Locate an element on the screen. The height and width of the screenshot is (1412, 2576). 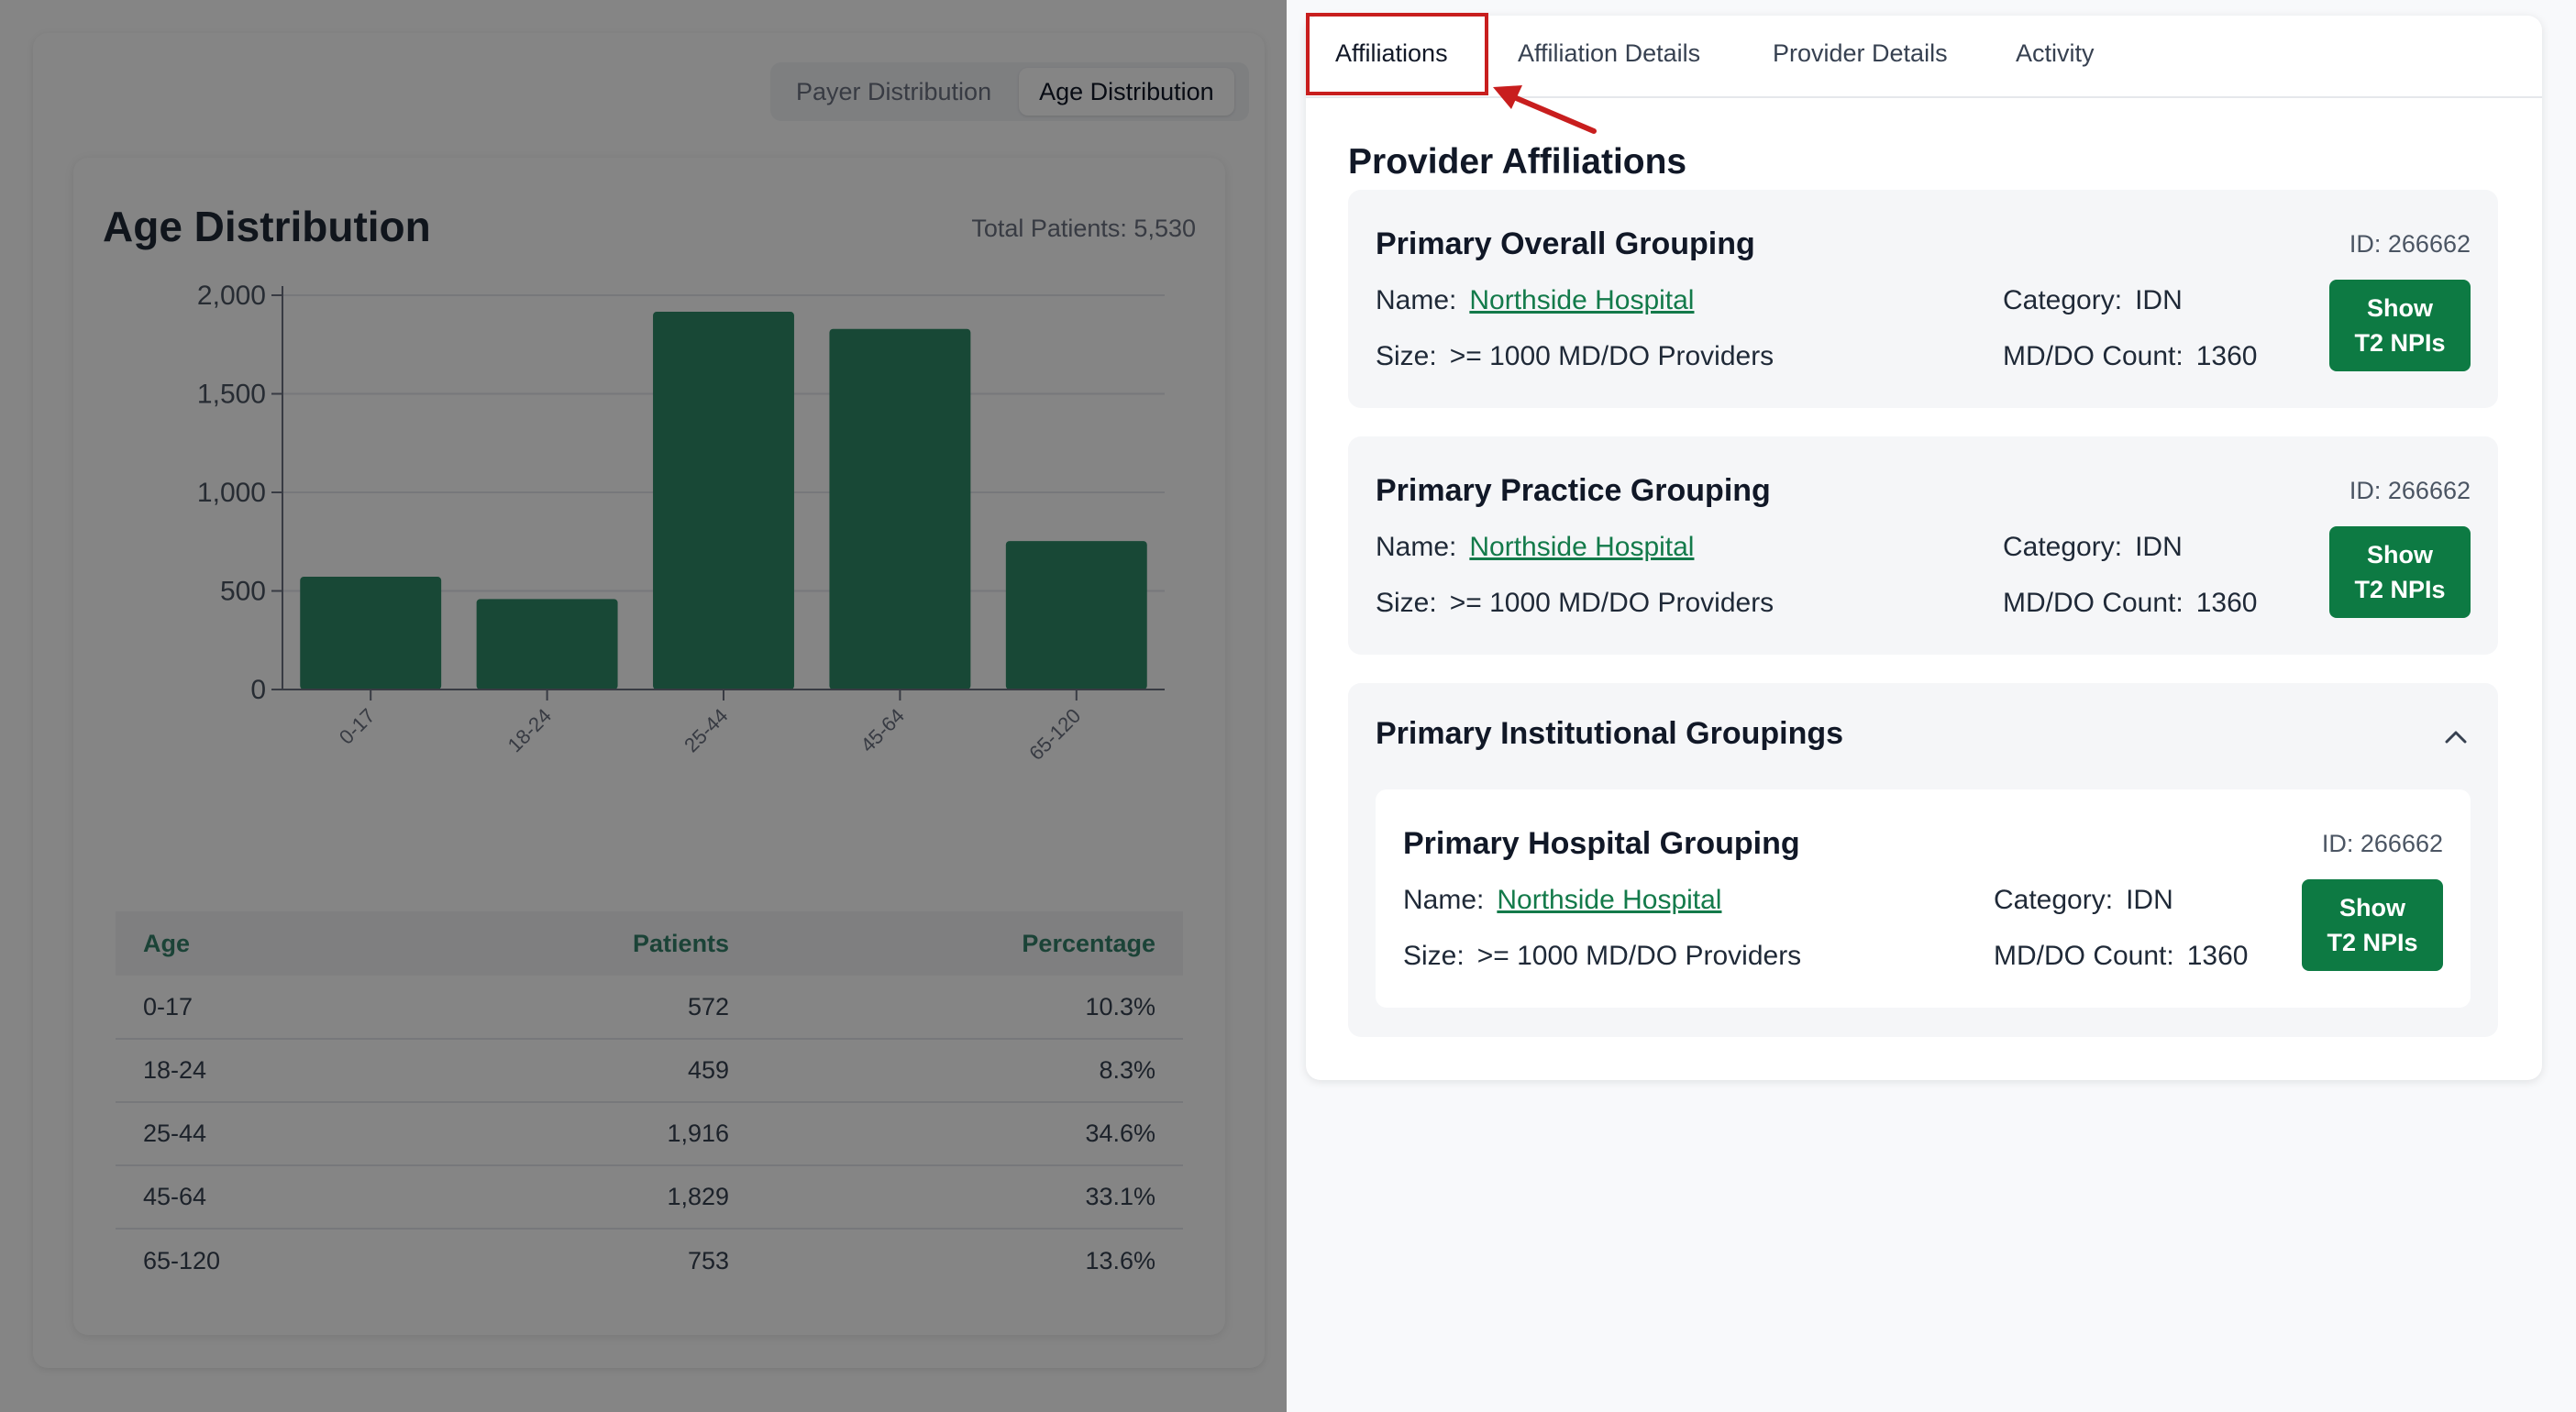
age-distribution-button: Age Distribution is located at coordinates (1126, 92).